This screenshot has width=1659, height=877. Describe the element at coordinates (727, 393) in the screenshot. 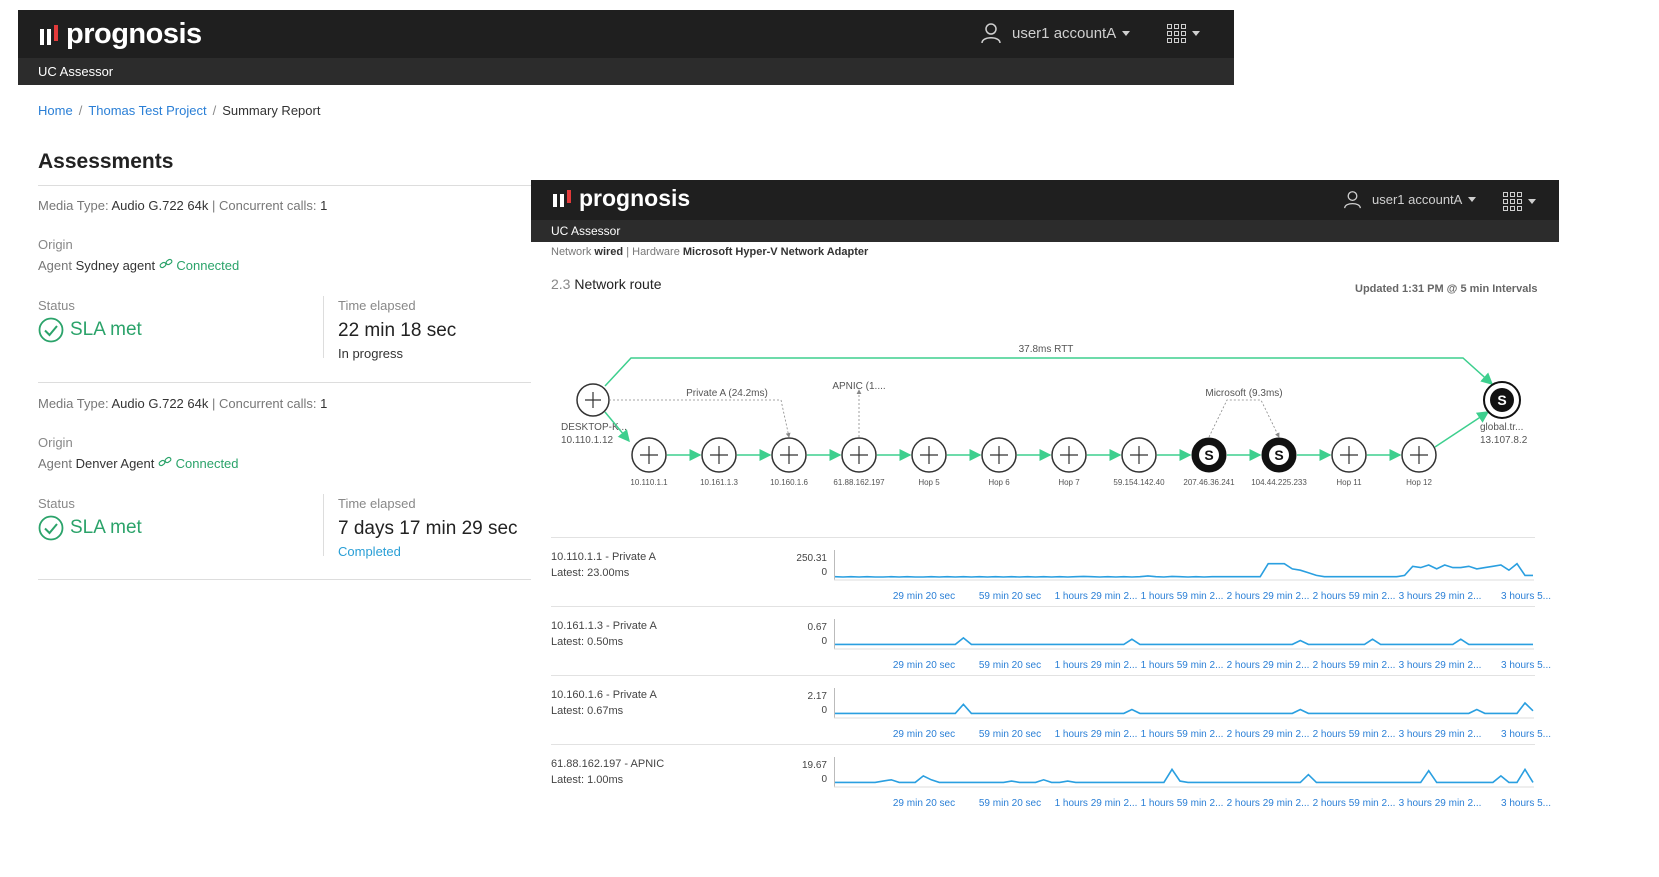

I see `group-label-private: Private A (24.2ms)` at that location.